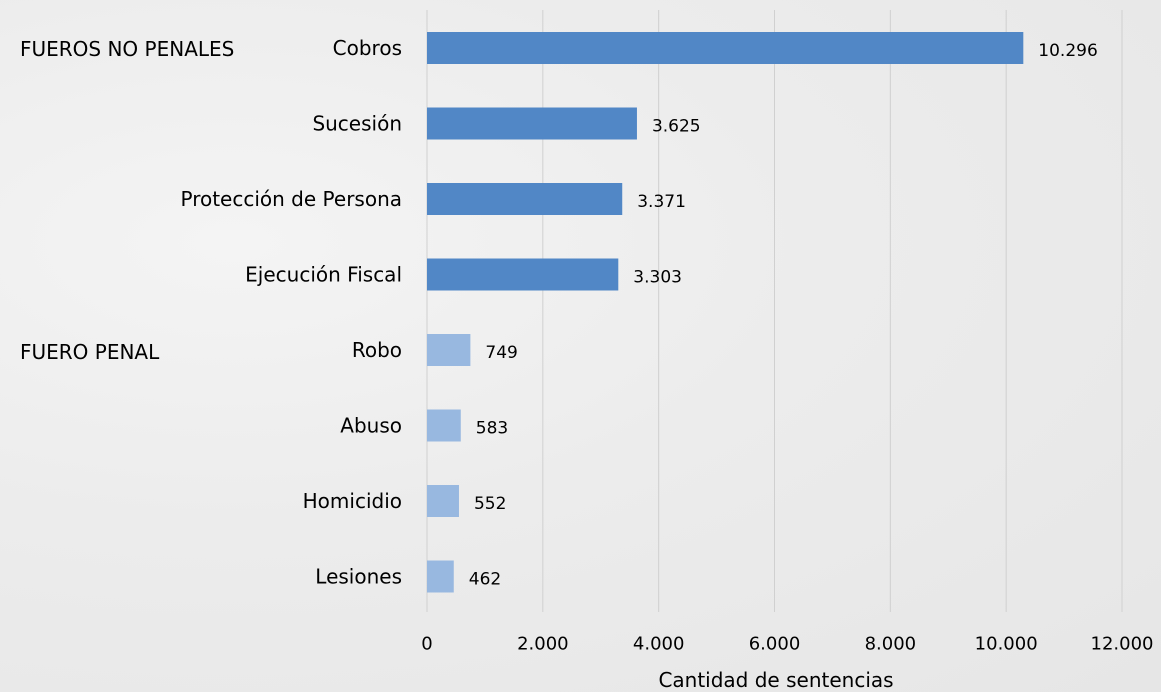  What do you see at coordinates (891, 644) in the screenshot?
I see `x-tick-label: 8.000` at bounding box center [891, 644].